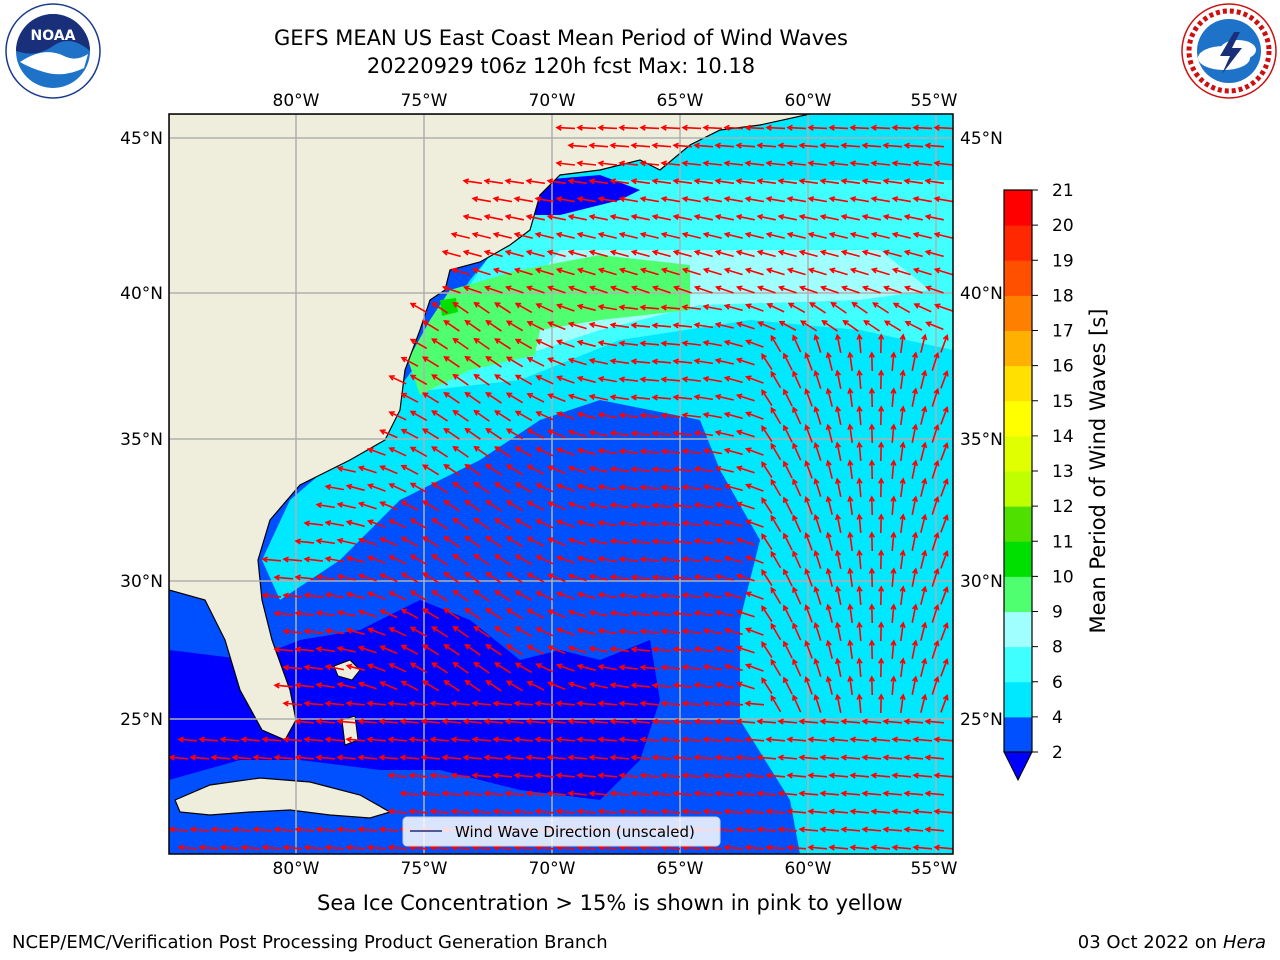  Describe the element at coordinates (283, 798) in the screenshot. I see `land-cuba` at that location.